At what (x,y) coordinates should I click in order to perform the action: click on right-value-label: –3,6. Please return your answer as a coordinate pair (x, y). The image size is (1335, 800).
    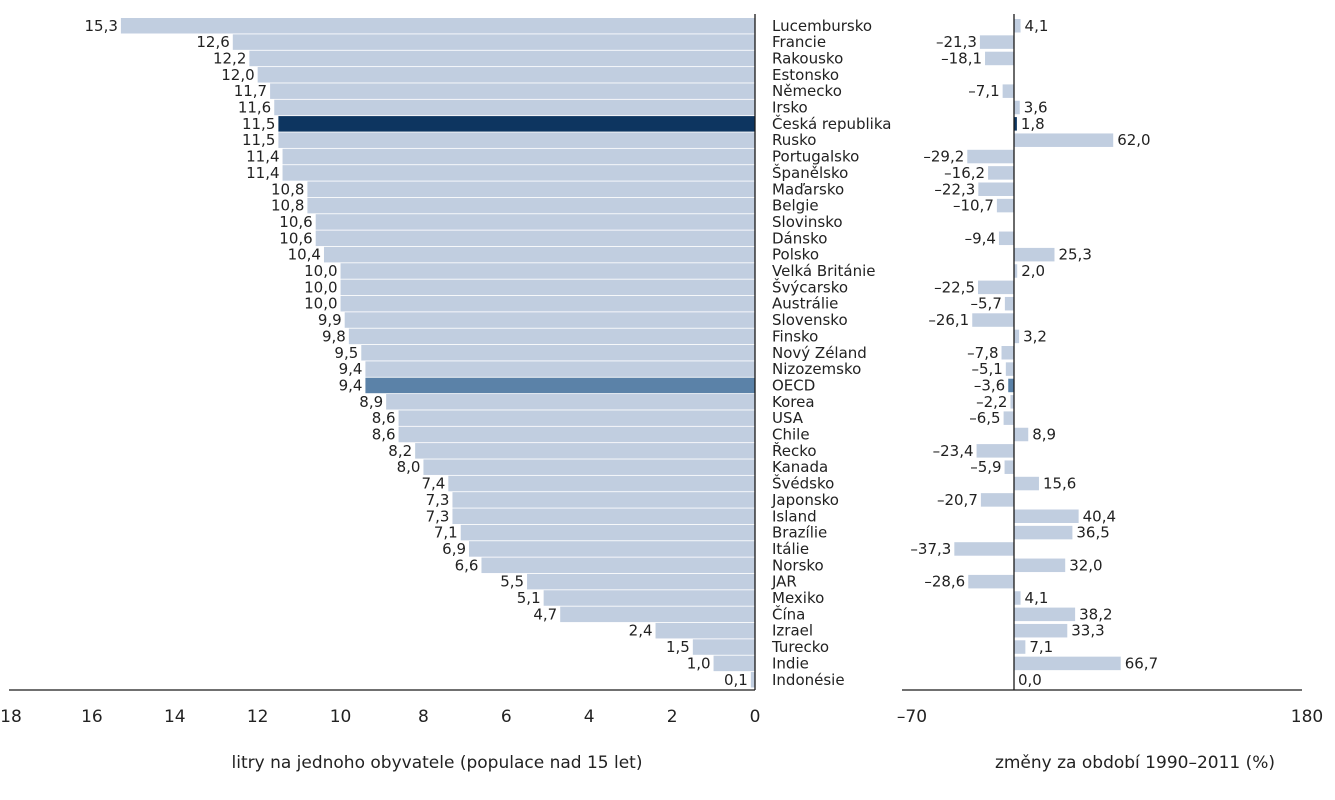
    Looking at the image, I should click on (989, 385).